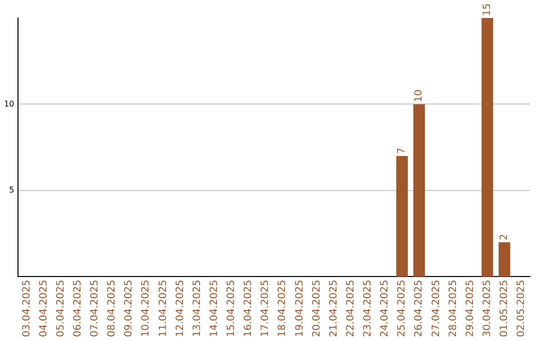  What do you see at coordinates (11, 190) in the screenshot?
I see `y-tick-label: 5` at bounding box center [11, 190].